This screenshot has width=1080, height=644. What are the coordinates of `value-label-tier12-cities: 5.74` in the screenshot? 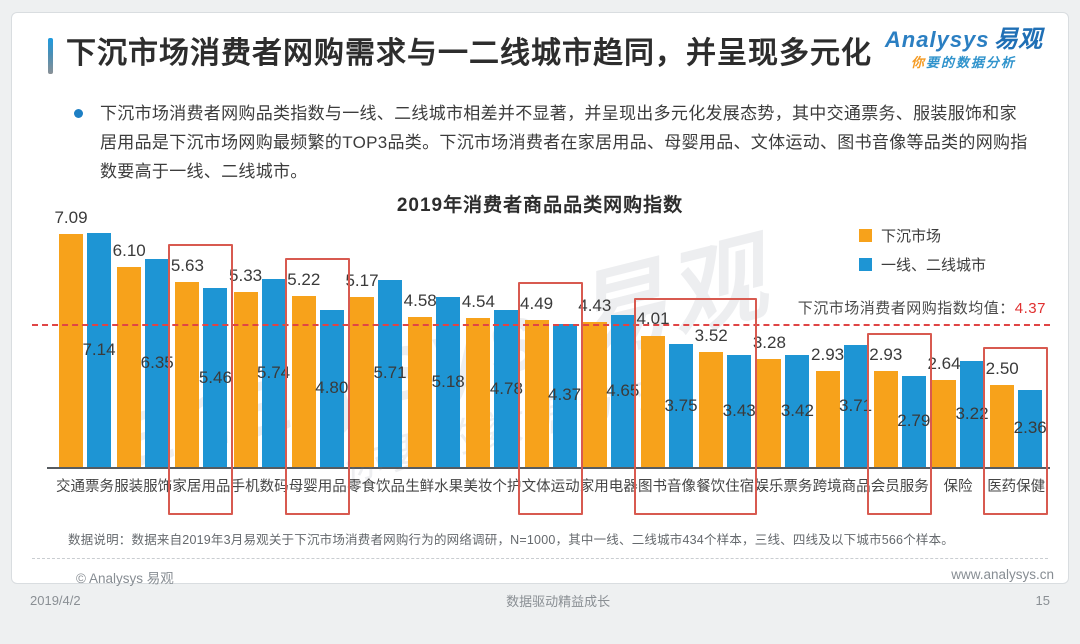 It's located at (274, 372).